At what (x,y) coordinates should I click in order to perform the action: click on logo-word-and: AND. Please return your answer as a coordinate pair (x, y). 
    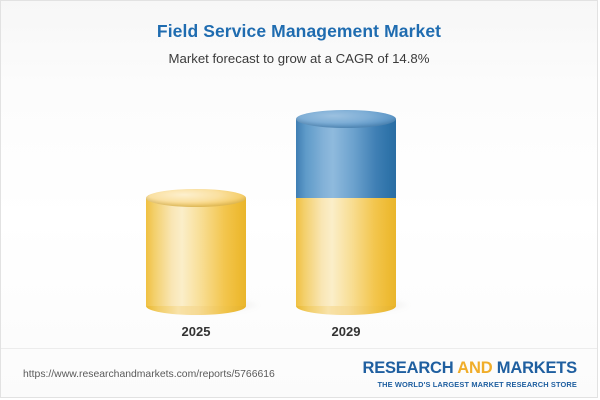
    Looking at the image, I should click on (475, 368).